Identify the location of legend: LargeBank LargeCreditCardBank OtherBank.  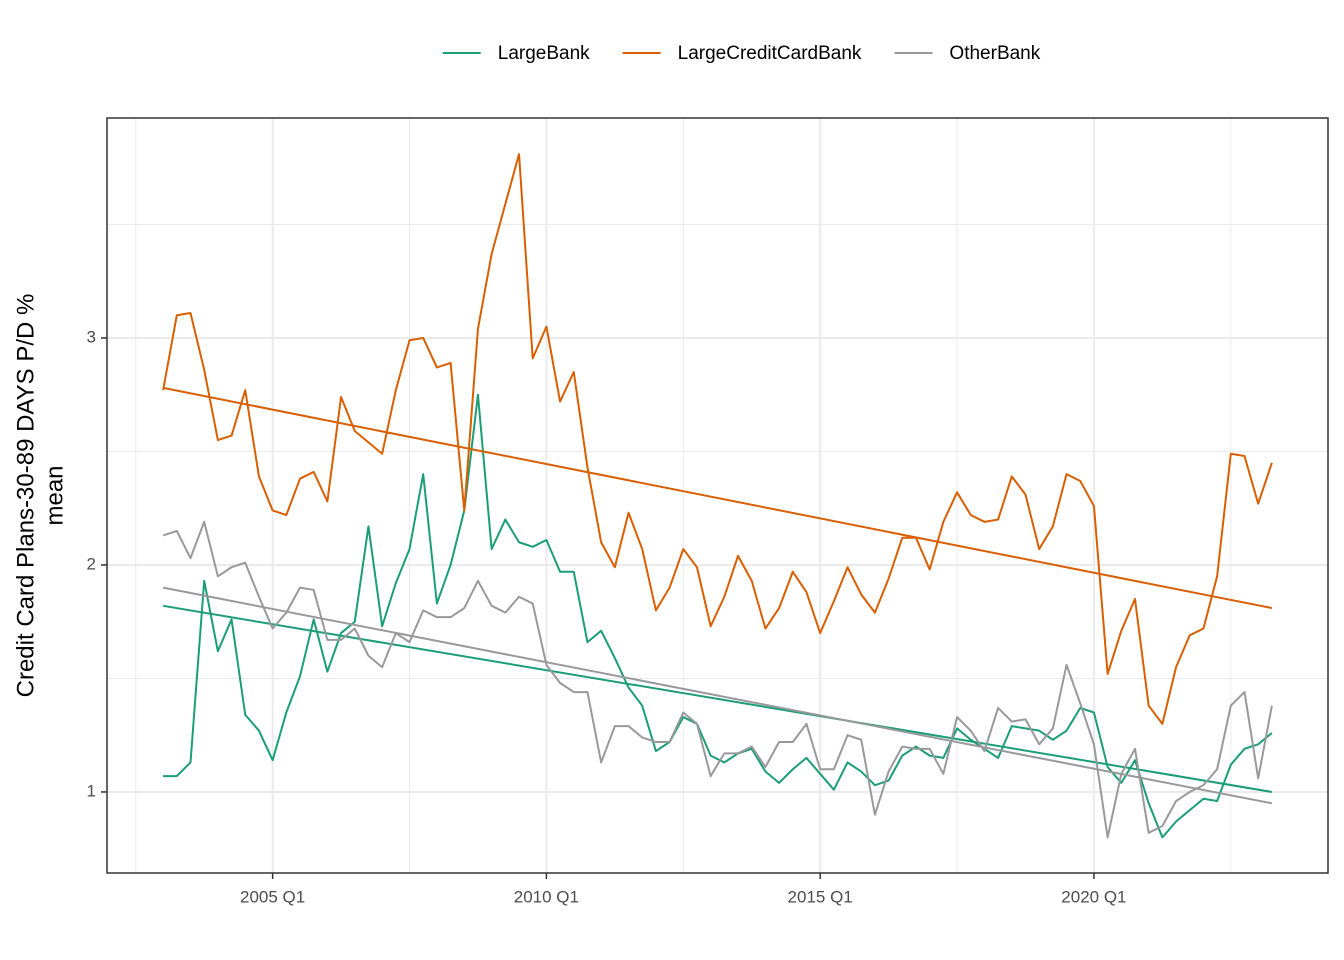
(741, 53).